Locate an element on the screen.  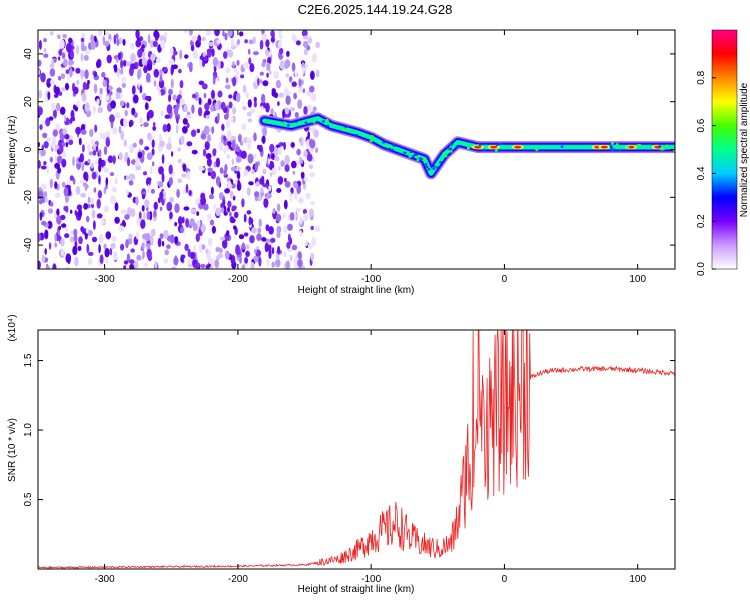
y-tick-label: 0 is located at coordinates (28, 149).